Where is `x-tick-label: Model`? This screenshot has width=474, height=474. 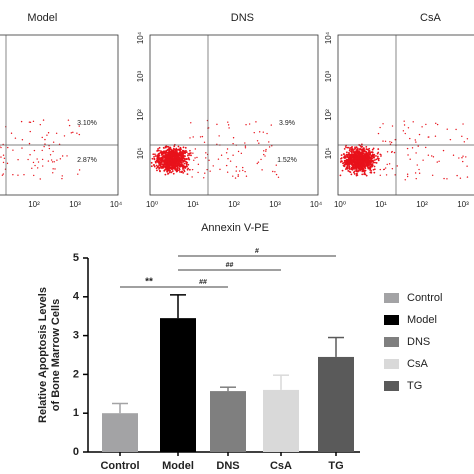 x-tick-label: Model is located at coordinates (178, 466).